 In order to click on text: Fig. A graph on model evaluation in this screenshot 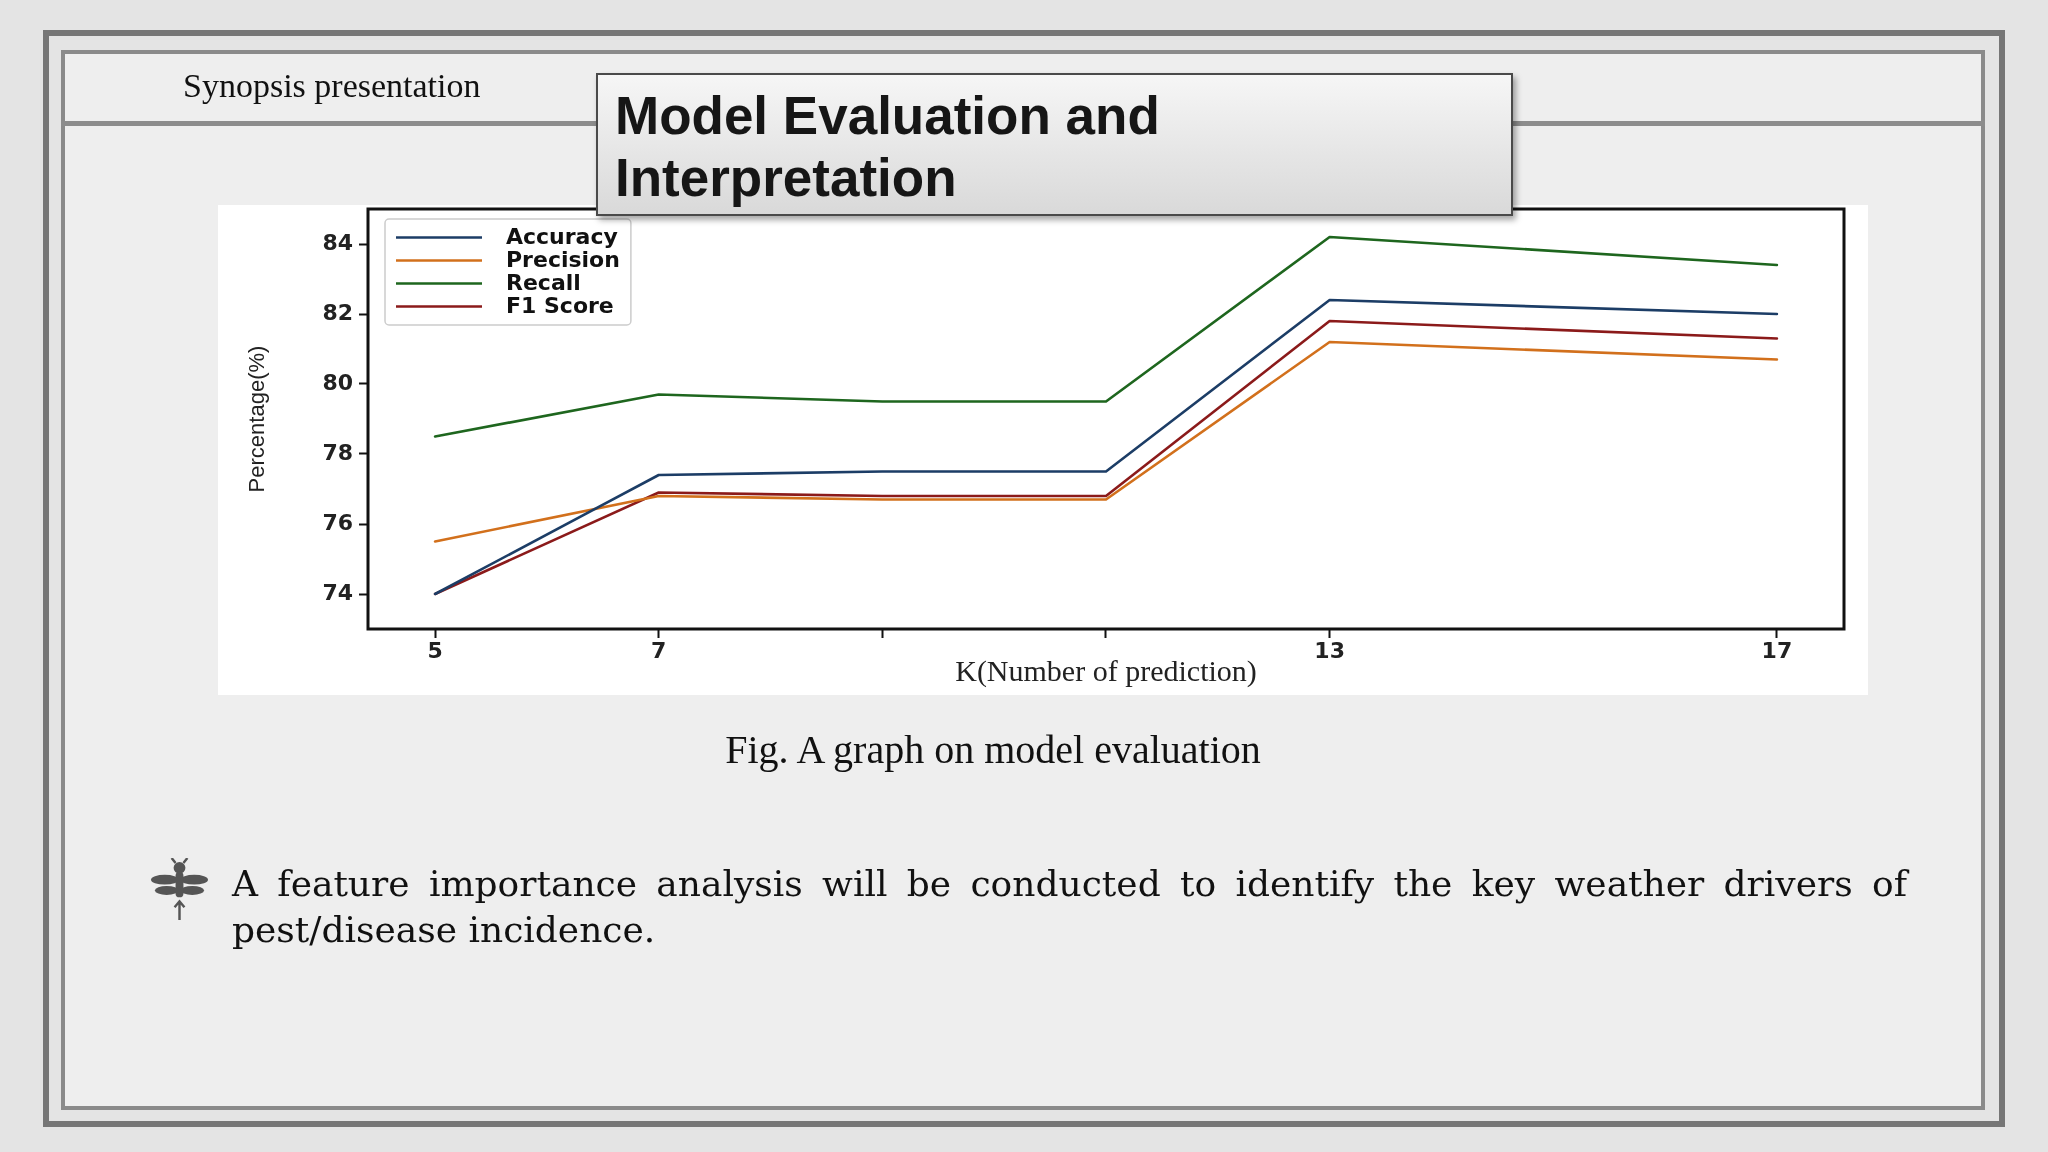, I will do `click(993, 750)`.